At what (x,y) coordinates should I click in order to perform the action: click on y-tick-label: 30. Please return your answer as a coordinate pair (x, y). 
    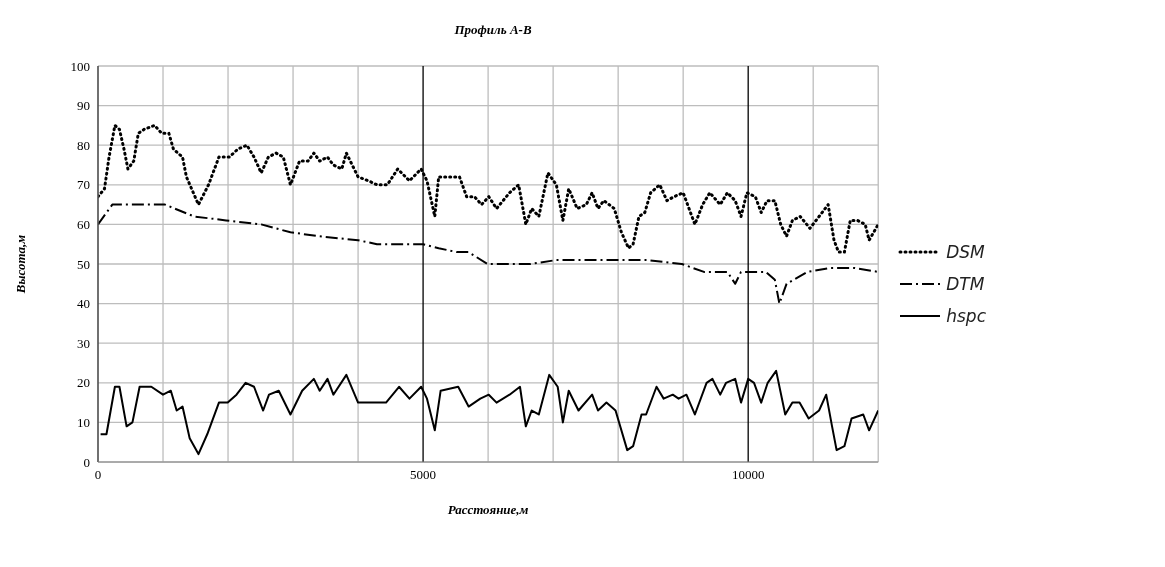
    Looking at the image, I should click on (83, 343).